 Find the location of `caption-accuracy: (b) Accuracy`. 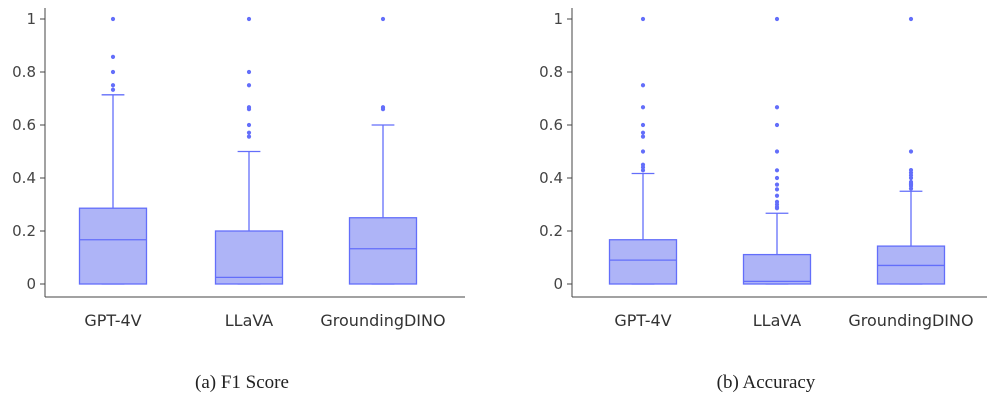

caption-accuracy: (b) Accuracy is located at coordinates (766, 382).